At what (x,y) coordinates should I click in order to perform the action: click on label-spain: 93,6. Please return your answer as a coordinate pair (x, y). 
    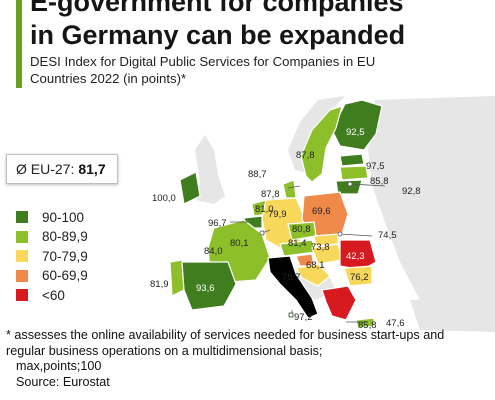
    Looking at the image, I should click on (205, 288).